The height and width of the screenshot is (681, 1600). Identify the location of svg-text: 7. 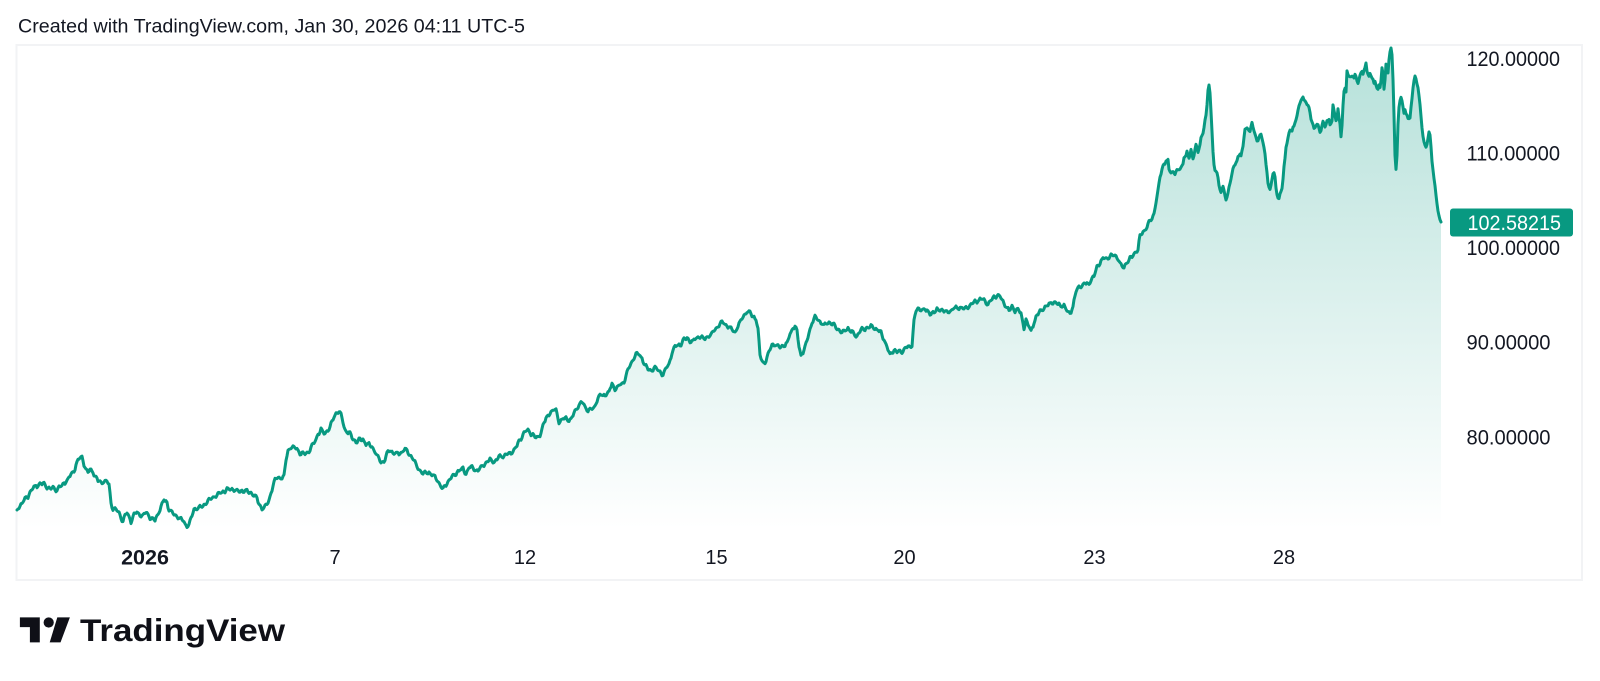
(334, 558).